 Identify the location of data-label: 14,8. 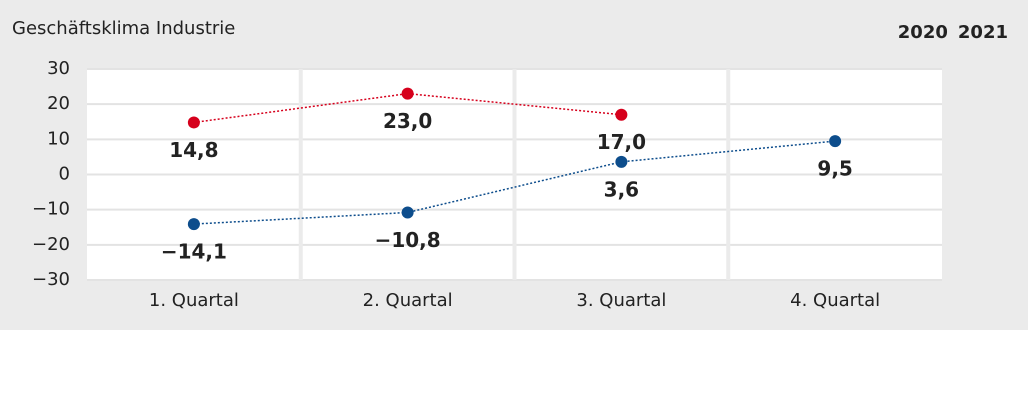
(193, 150).